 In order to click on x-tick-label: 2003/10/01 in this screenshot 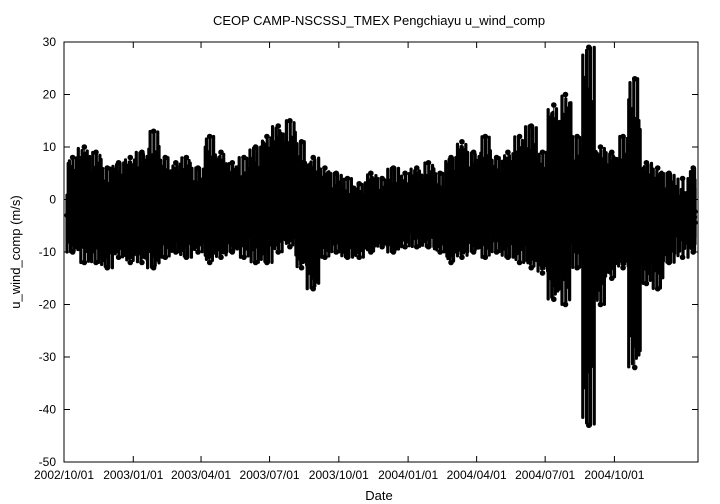, I will do `click(339, 475)`.